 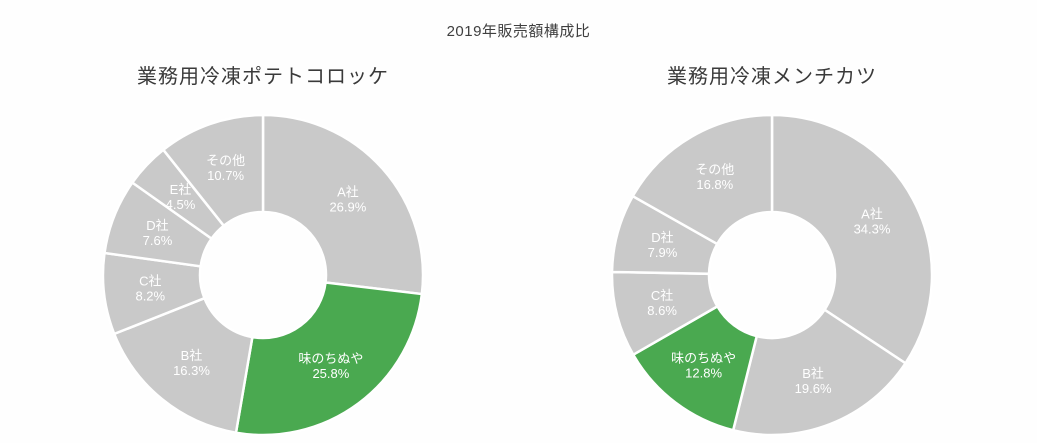 I want to click on figure-title: 2019年販売額構成比, so click(x=518, y=31).